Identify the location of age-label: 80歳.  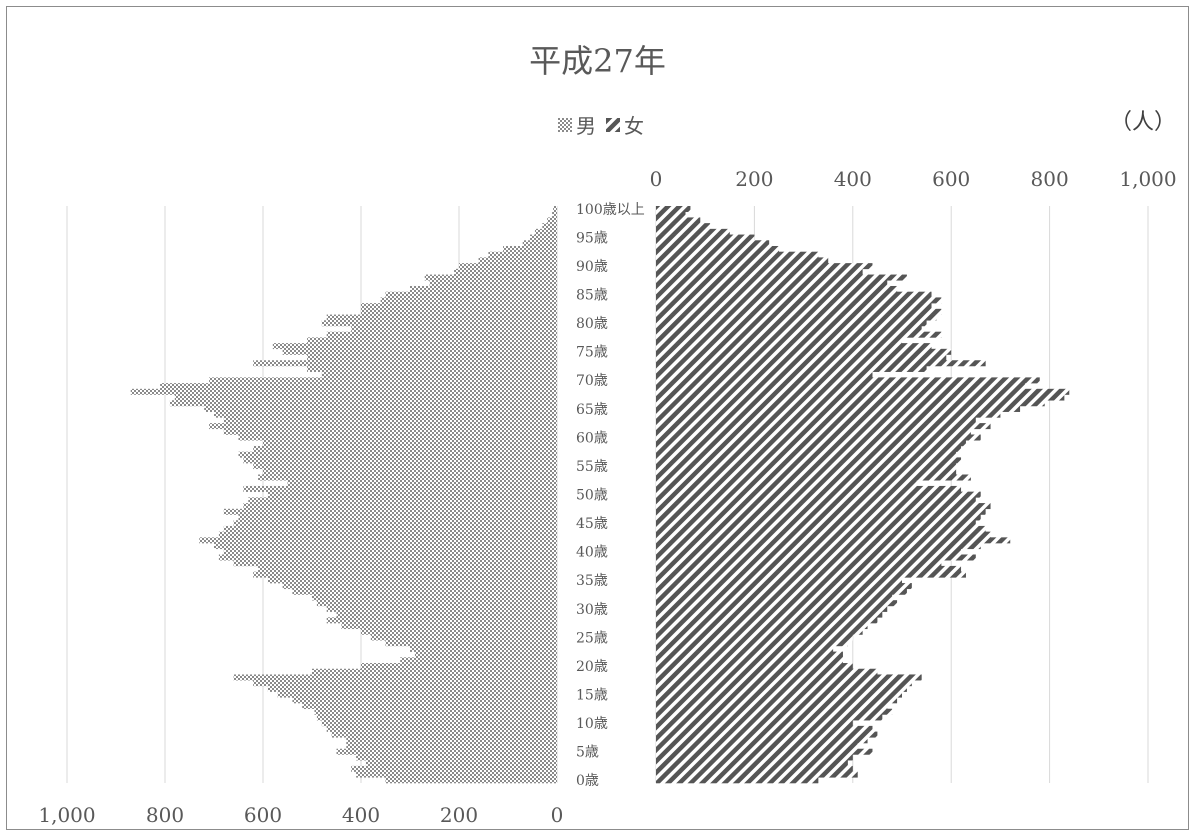
(592, 324).